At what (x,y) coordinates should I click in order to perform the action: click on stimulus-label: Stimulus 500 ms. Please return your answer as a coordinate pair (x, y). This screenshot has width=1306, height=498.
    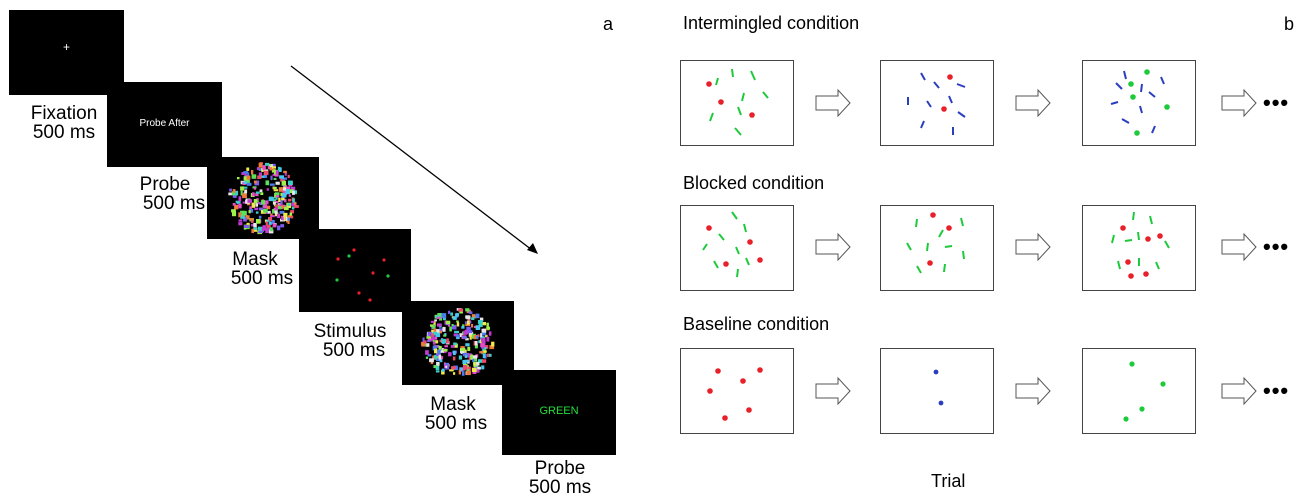
    Looking at the image, I should click on (350, 341).